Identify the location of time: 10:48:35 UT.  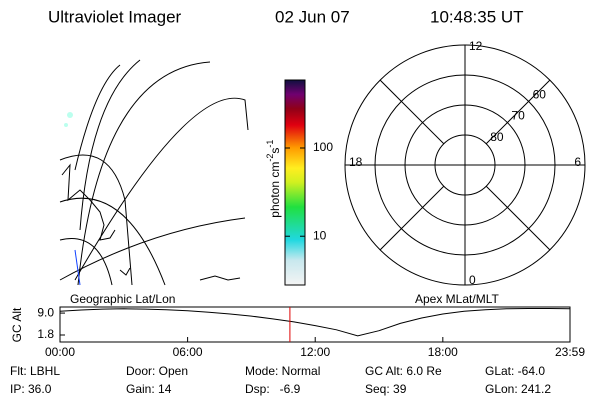
(477, 16).